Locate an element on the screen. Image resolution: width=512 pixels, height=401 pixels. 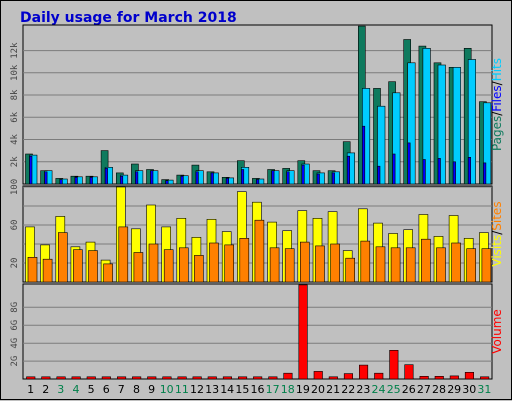
x-tick-label: 7 is located at coordinates (121, 389).